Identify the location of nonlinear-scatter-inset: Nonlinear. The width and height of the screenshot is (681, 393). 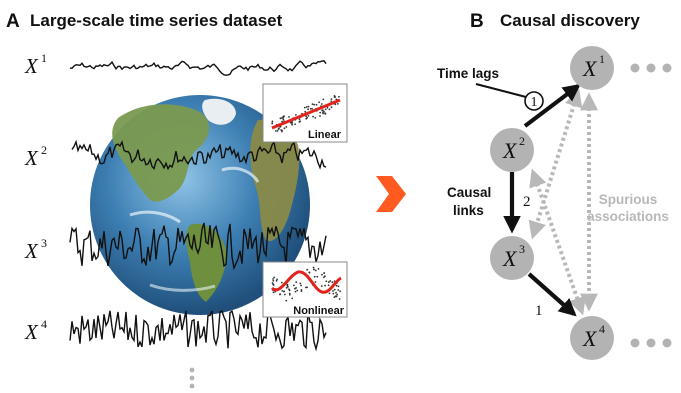
(305, 289).